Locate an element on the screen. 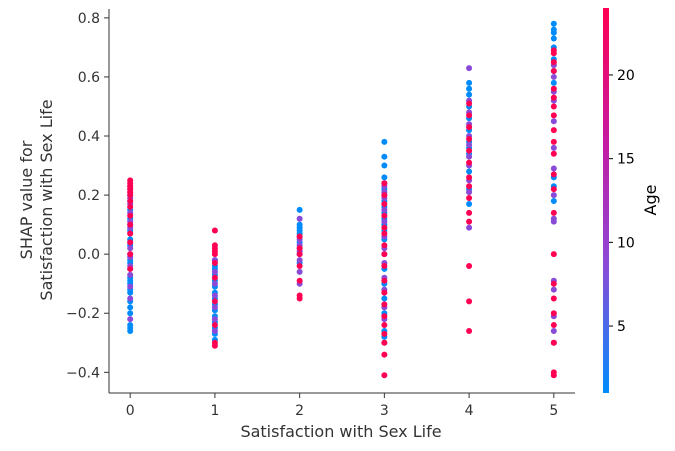 The width and height of the screenshot is (675, 451). colorbar-tick-label: 20 is located at coordinates (626, 76).